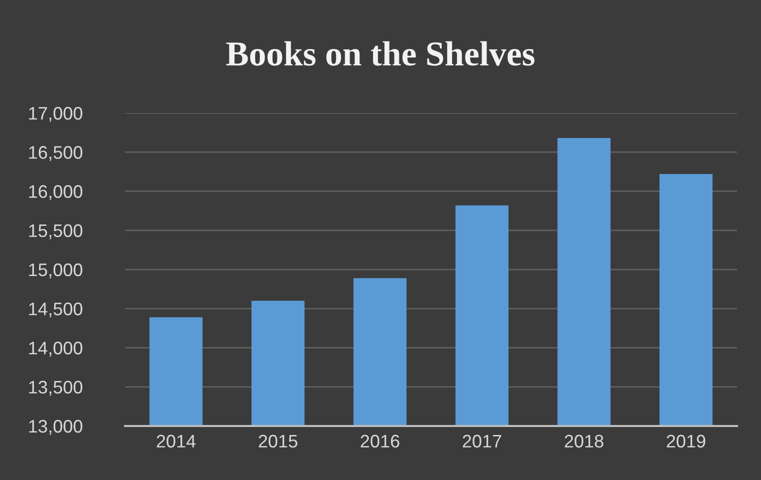 The height and width of the screenshot is (480, 761). Describe the element at coordinates (55, 192) in the screenshot. I see `y-tick-label: 16,000` at that location.